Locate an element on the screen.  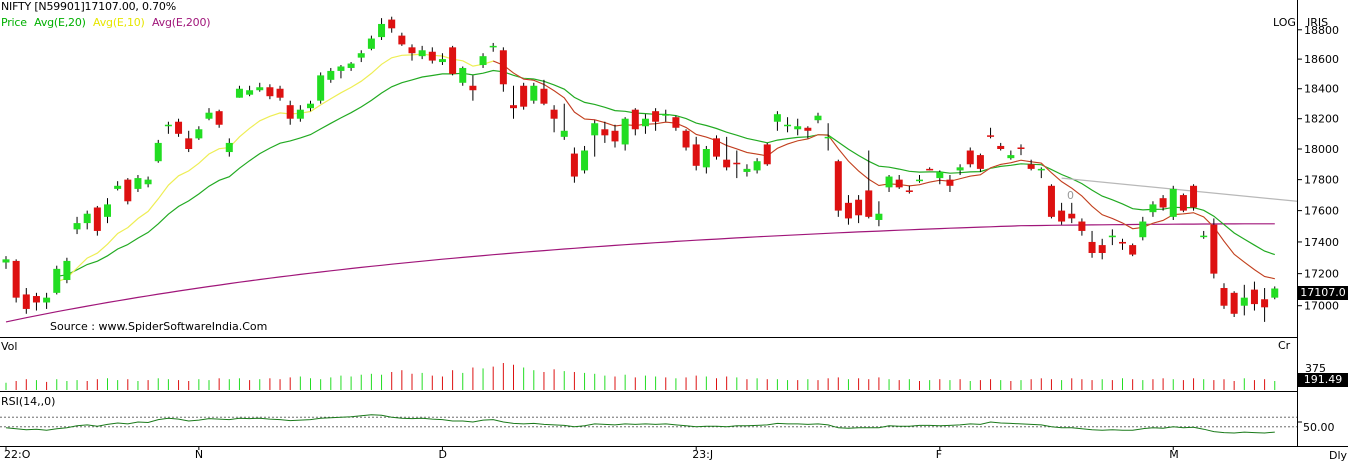
trendline is located at coordinates (1179, 189).